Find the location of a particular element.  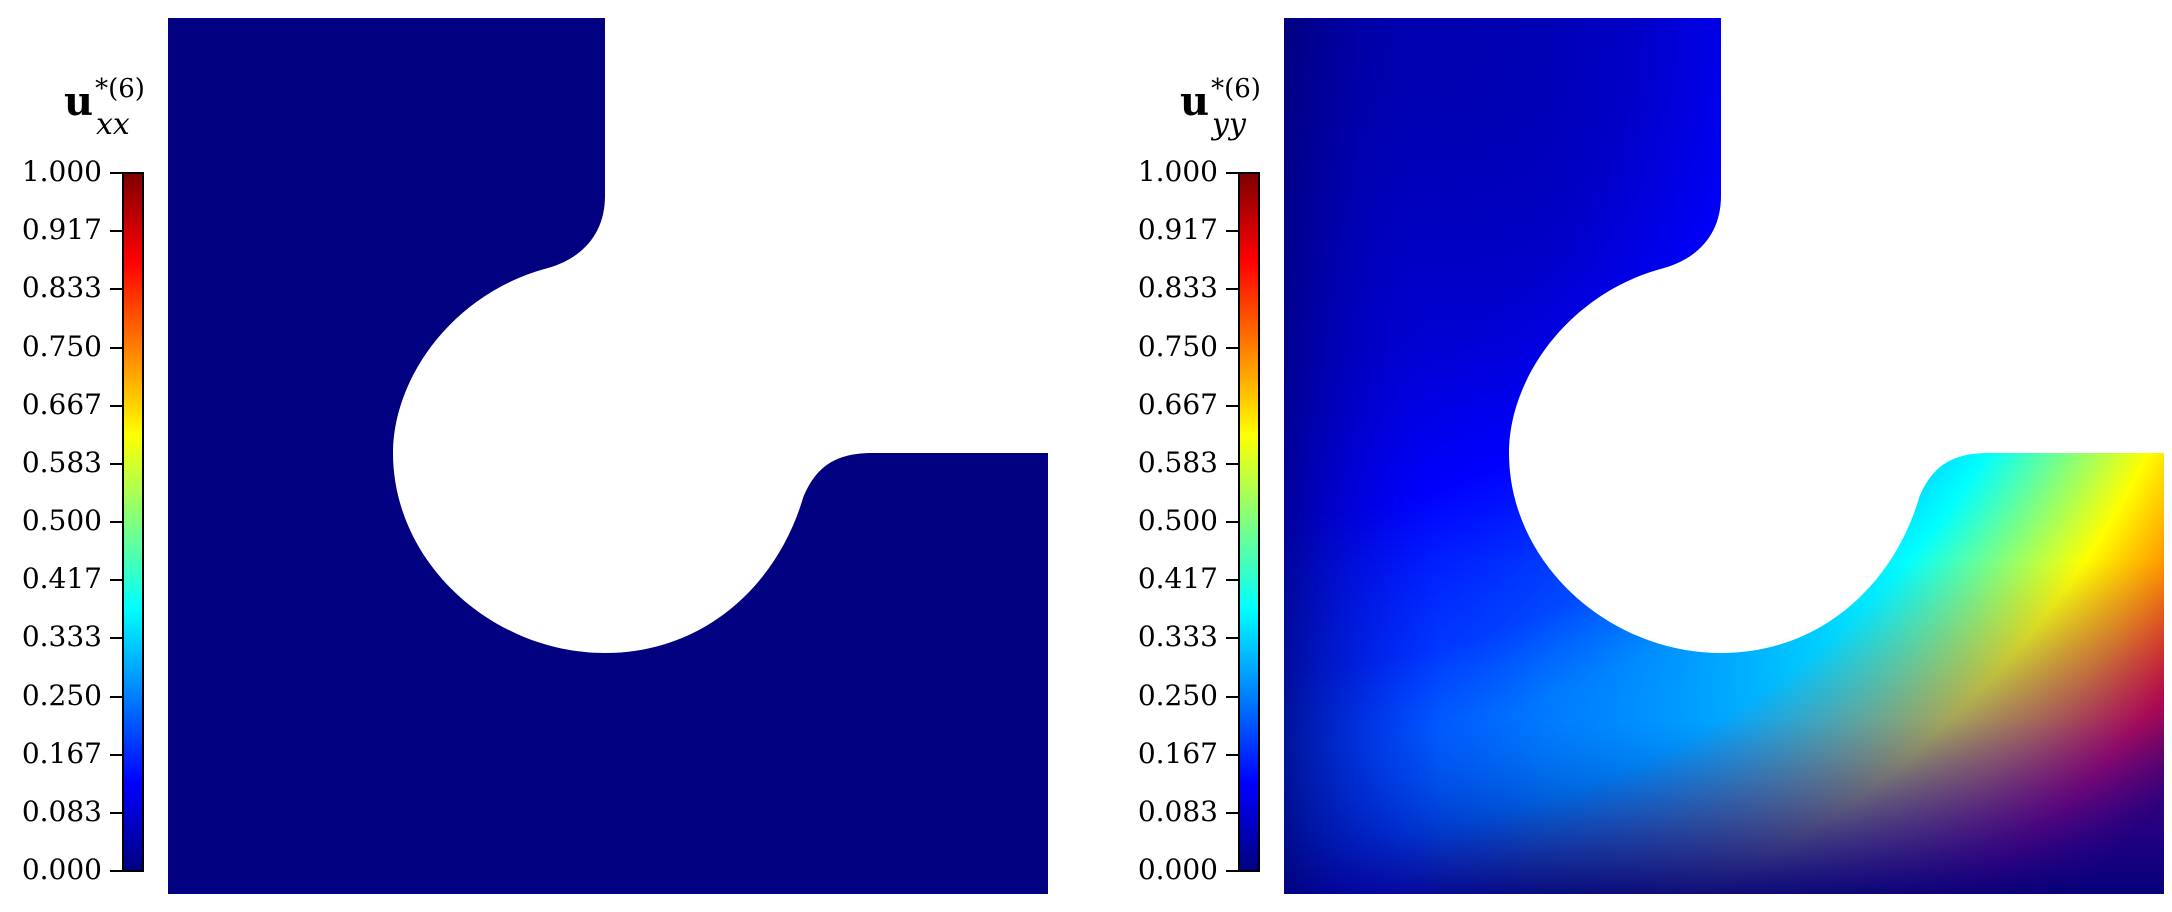

colorbar-title-uyy: u*(6) yy is located at coordinates (1220, 108).